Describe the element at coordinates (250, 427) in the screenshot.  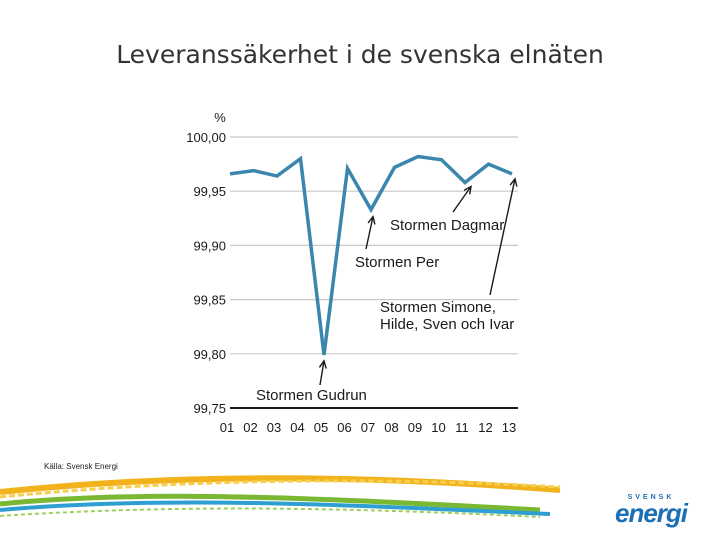
I see `x-tick-label: 02` at that location.